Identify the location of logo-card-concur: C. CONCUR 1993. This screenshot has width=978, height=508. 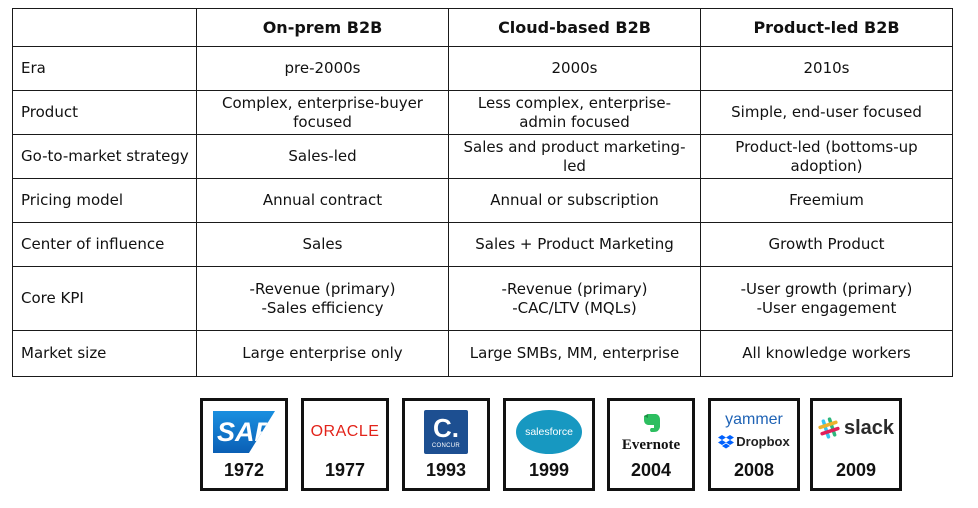
(446, 444).